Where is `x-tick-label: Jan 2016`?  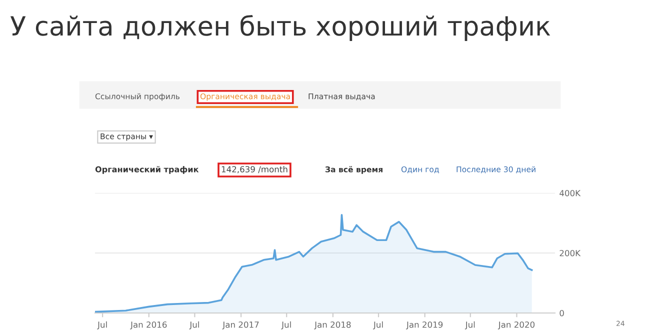 x-tick-label: Jan 2016 is located at coordinates (148, 325).